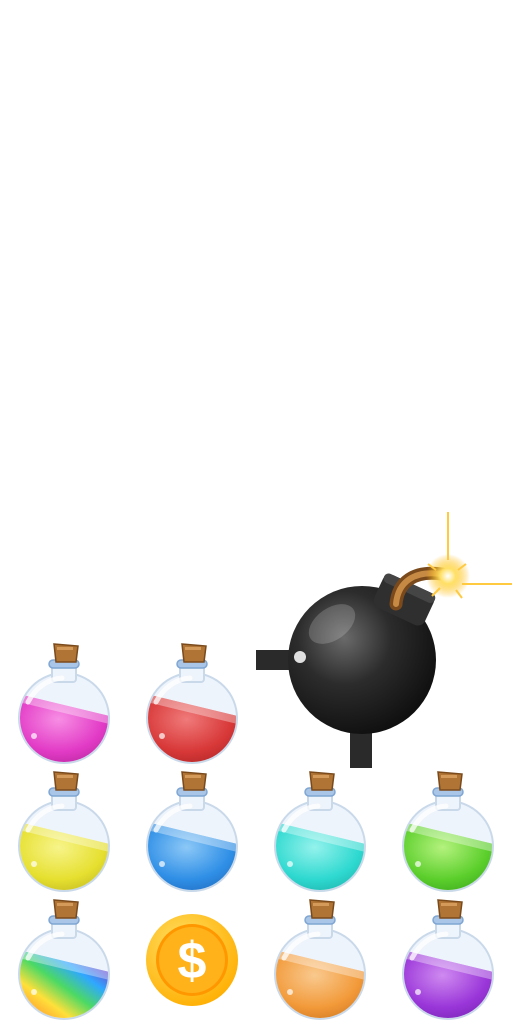 Image resolution: width=512 pixels, height=1024 pixels. What do you see at coordinates (320, 960) in the screenshot?
I see `potion-orange` at bounding box center [320, 960].